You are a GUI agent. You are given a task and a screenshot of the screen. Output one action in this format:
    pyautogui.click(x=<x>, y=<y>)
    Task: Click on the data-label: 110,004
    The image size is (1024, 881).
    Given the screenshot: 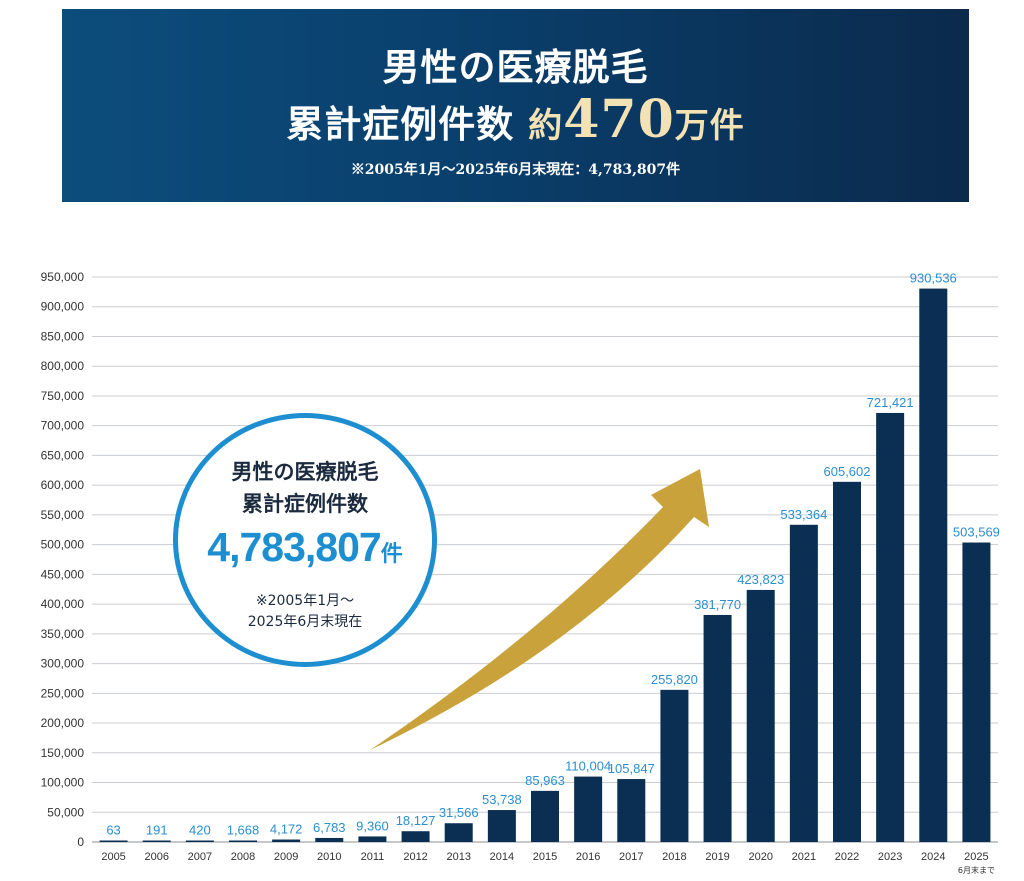 What is the action you would take?
    pyautogui.click(x=588, y=766)
    